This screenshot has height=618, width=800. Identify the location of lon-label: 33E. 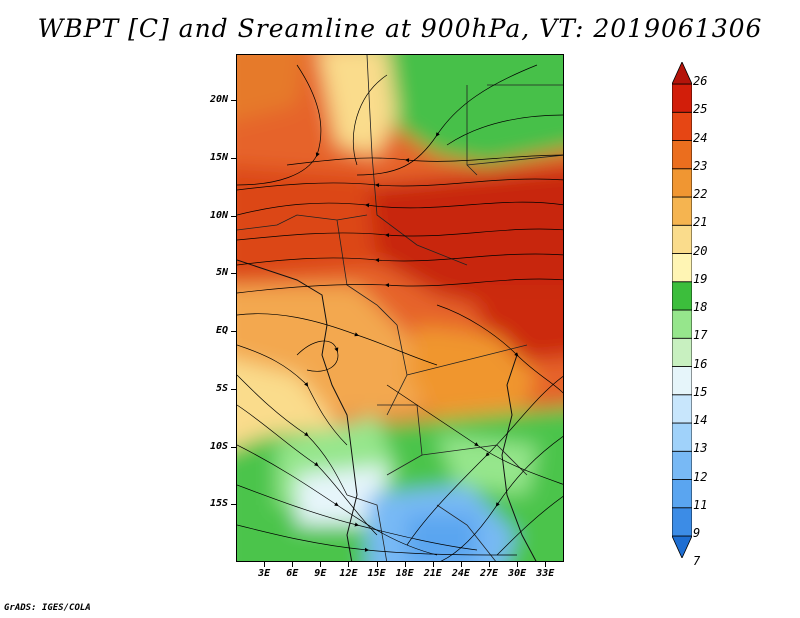
(545, 573).